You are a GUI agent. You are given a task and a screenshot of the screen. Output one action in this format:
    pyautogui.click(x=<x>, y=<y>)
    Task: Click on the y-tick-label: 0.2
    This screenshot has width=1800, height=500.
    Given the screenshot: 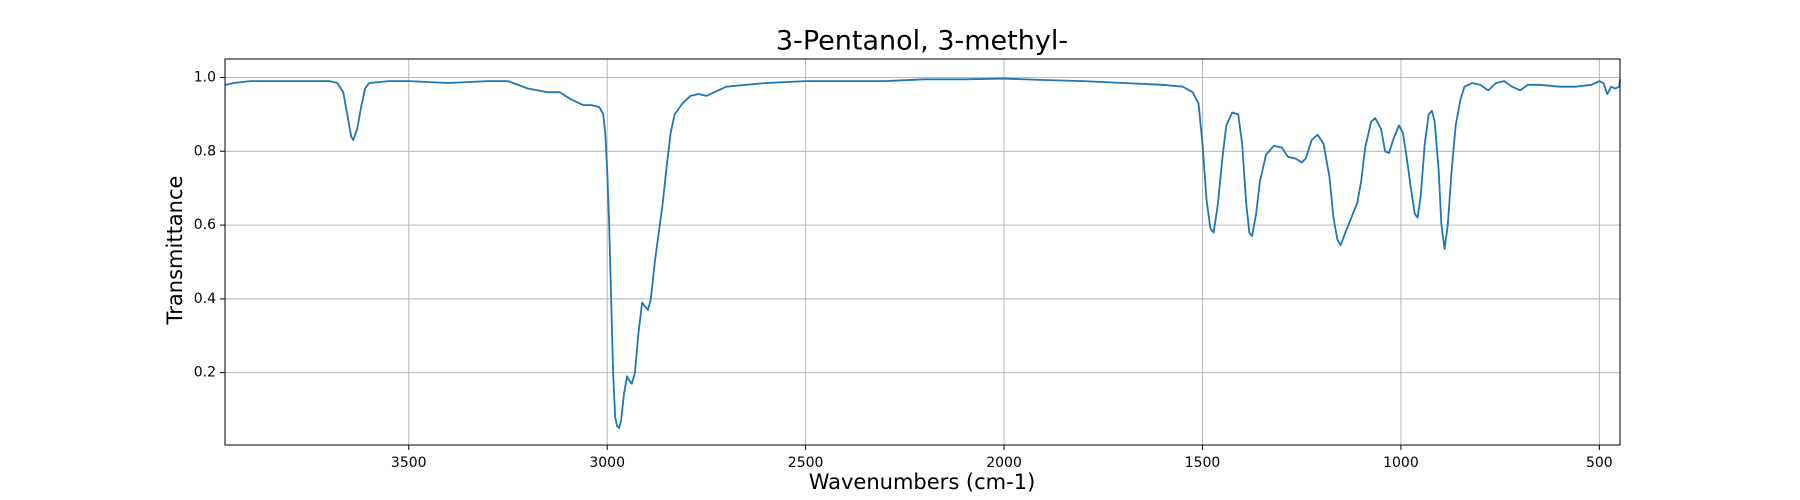 What is the action you would take?
    pyautogui.click(x=205, y=373)
    